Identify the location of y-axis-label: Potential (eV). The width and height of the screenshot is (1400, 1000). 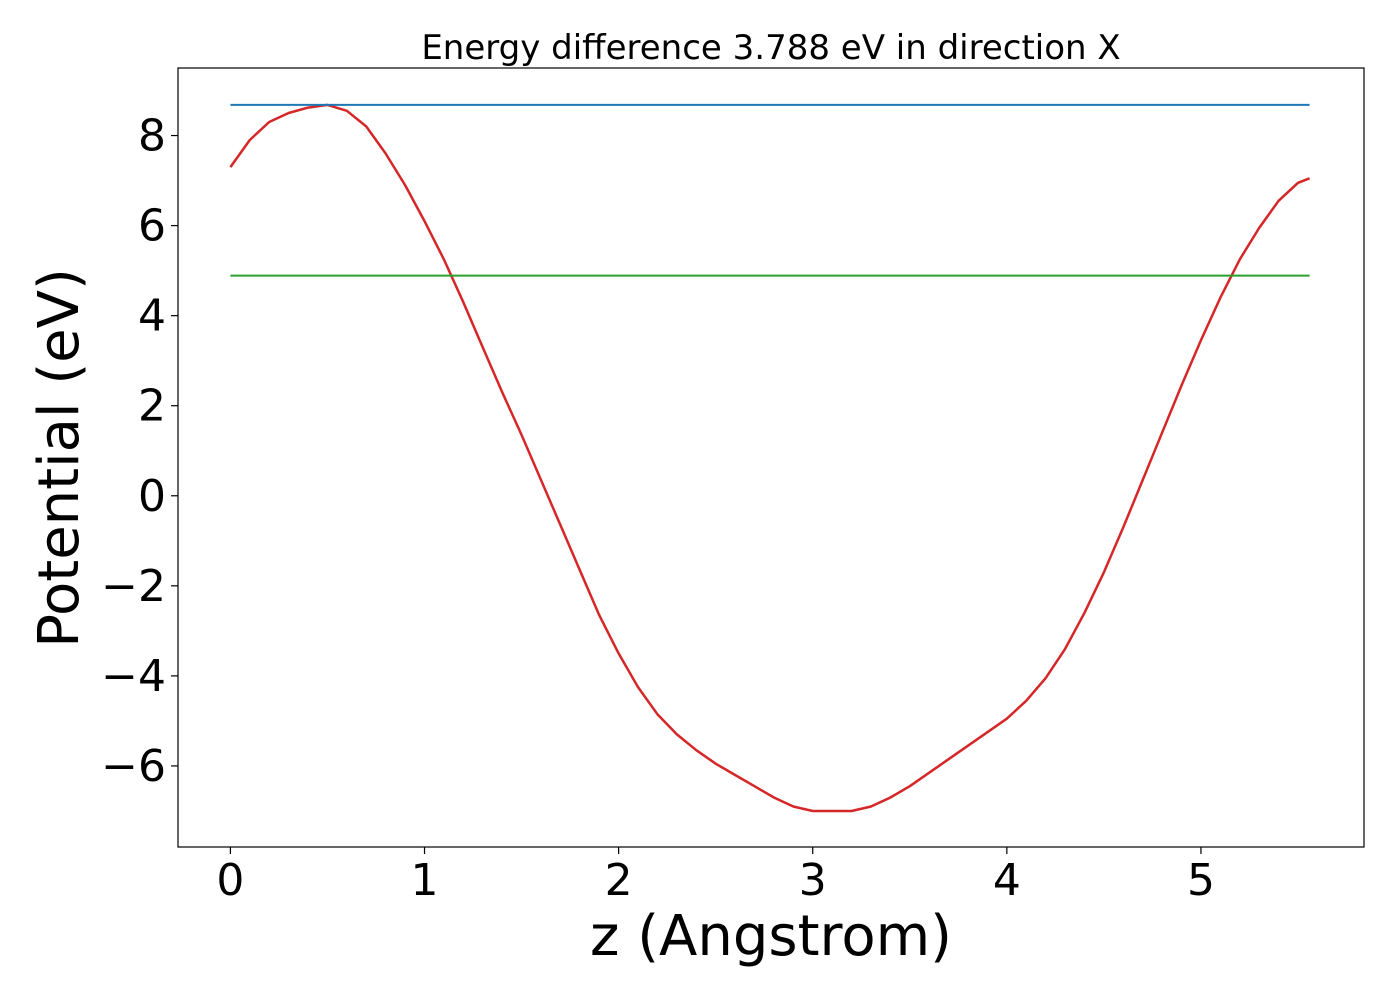
(59, 458).